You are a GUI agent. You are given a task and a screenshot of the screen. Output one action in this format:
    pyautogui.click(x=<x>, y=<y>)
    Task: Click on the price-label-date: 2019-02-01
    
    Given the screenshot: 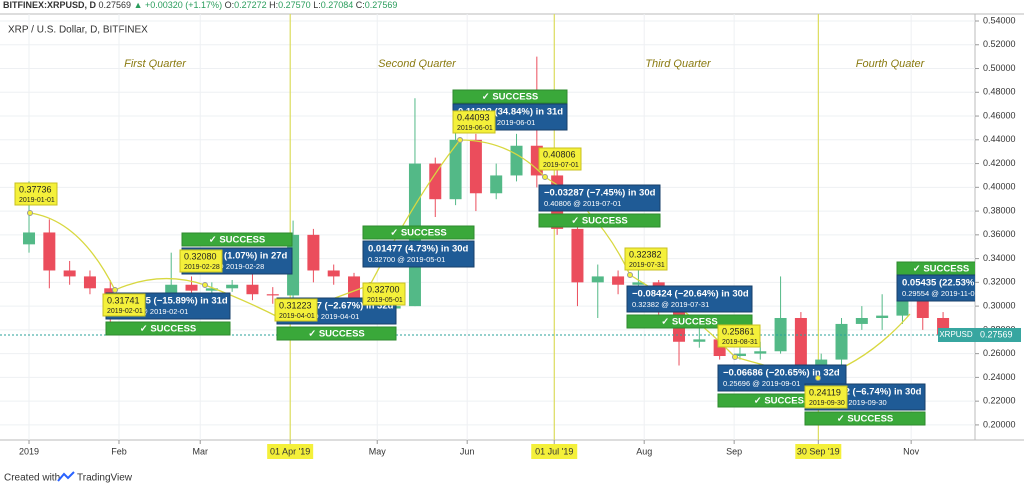 What is the action you would take?
    pyautogui.click(x=125, y=311)
    